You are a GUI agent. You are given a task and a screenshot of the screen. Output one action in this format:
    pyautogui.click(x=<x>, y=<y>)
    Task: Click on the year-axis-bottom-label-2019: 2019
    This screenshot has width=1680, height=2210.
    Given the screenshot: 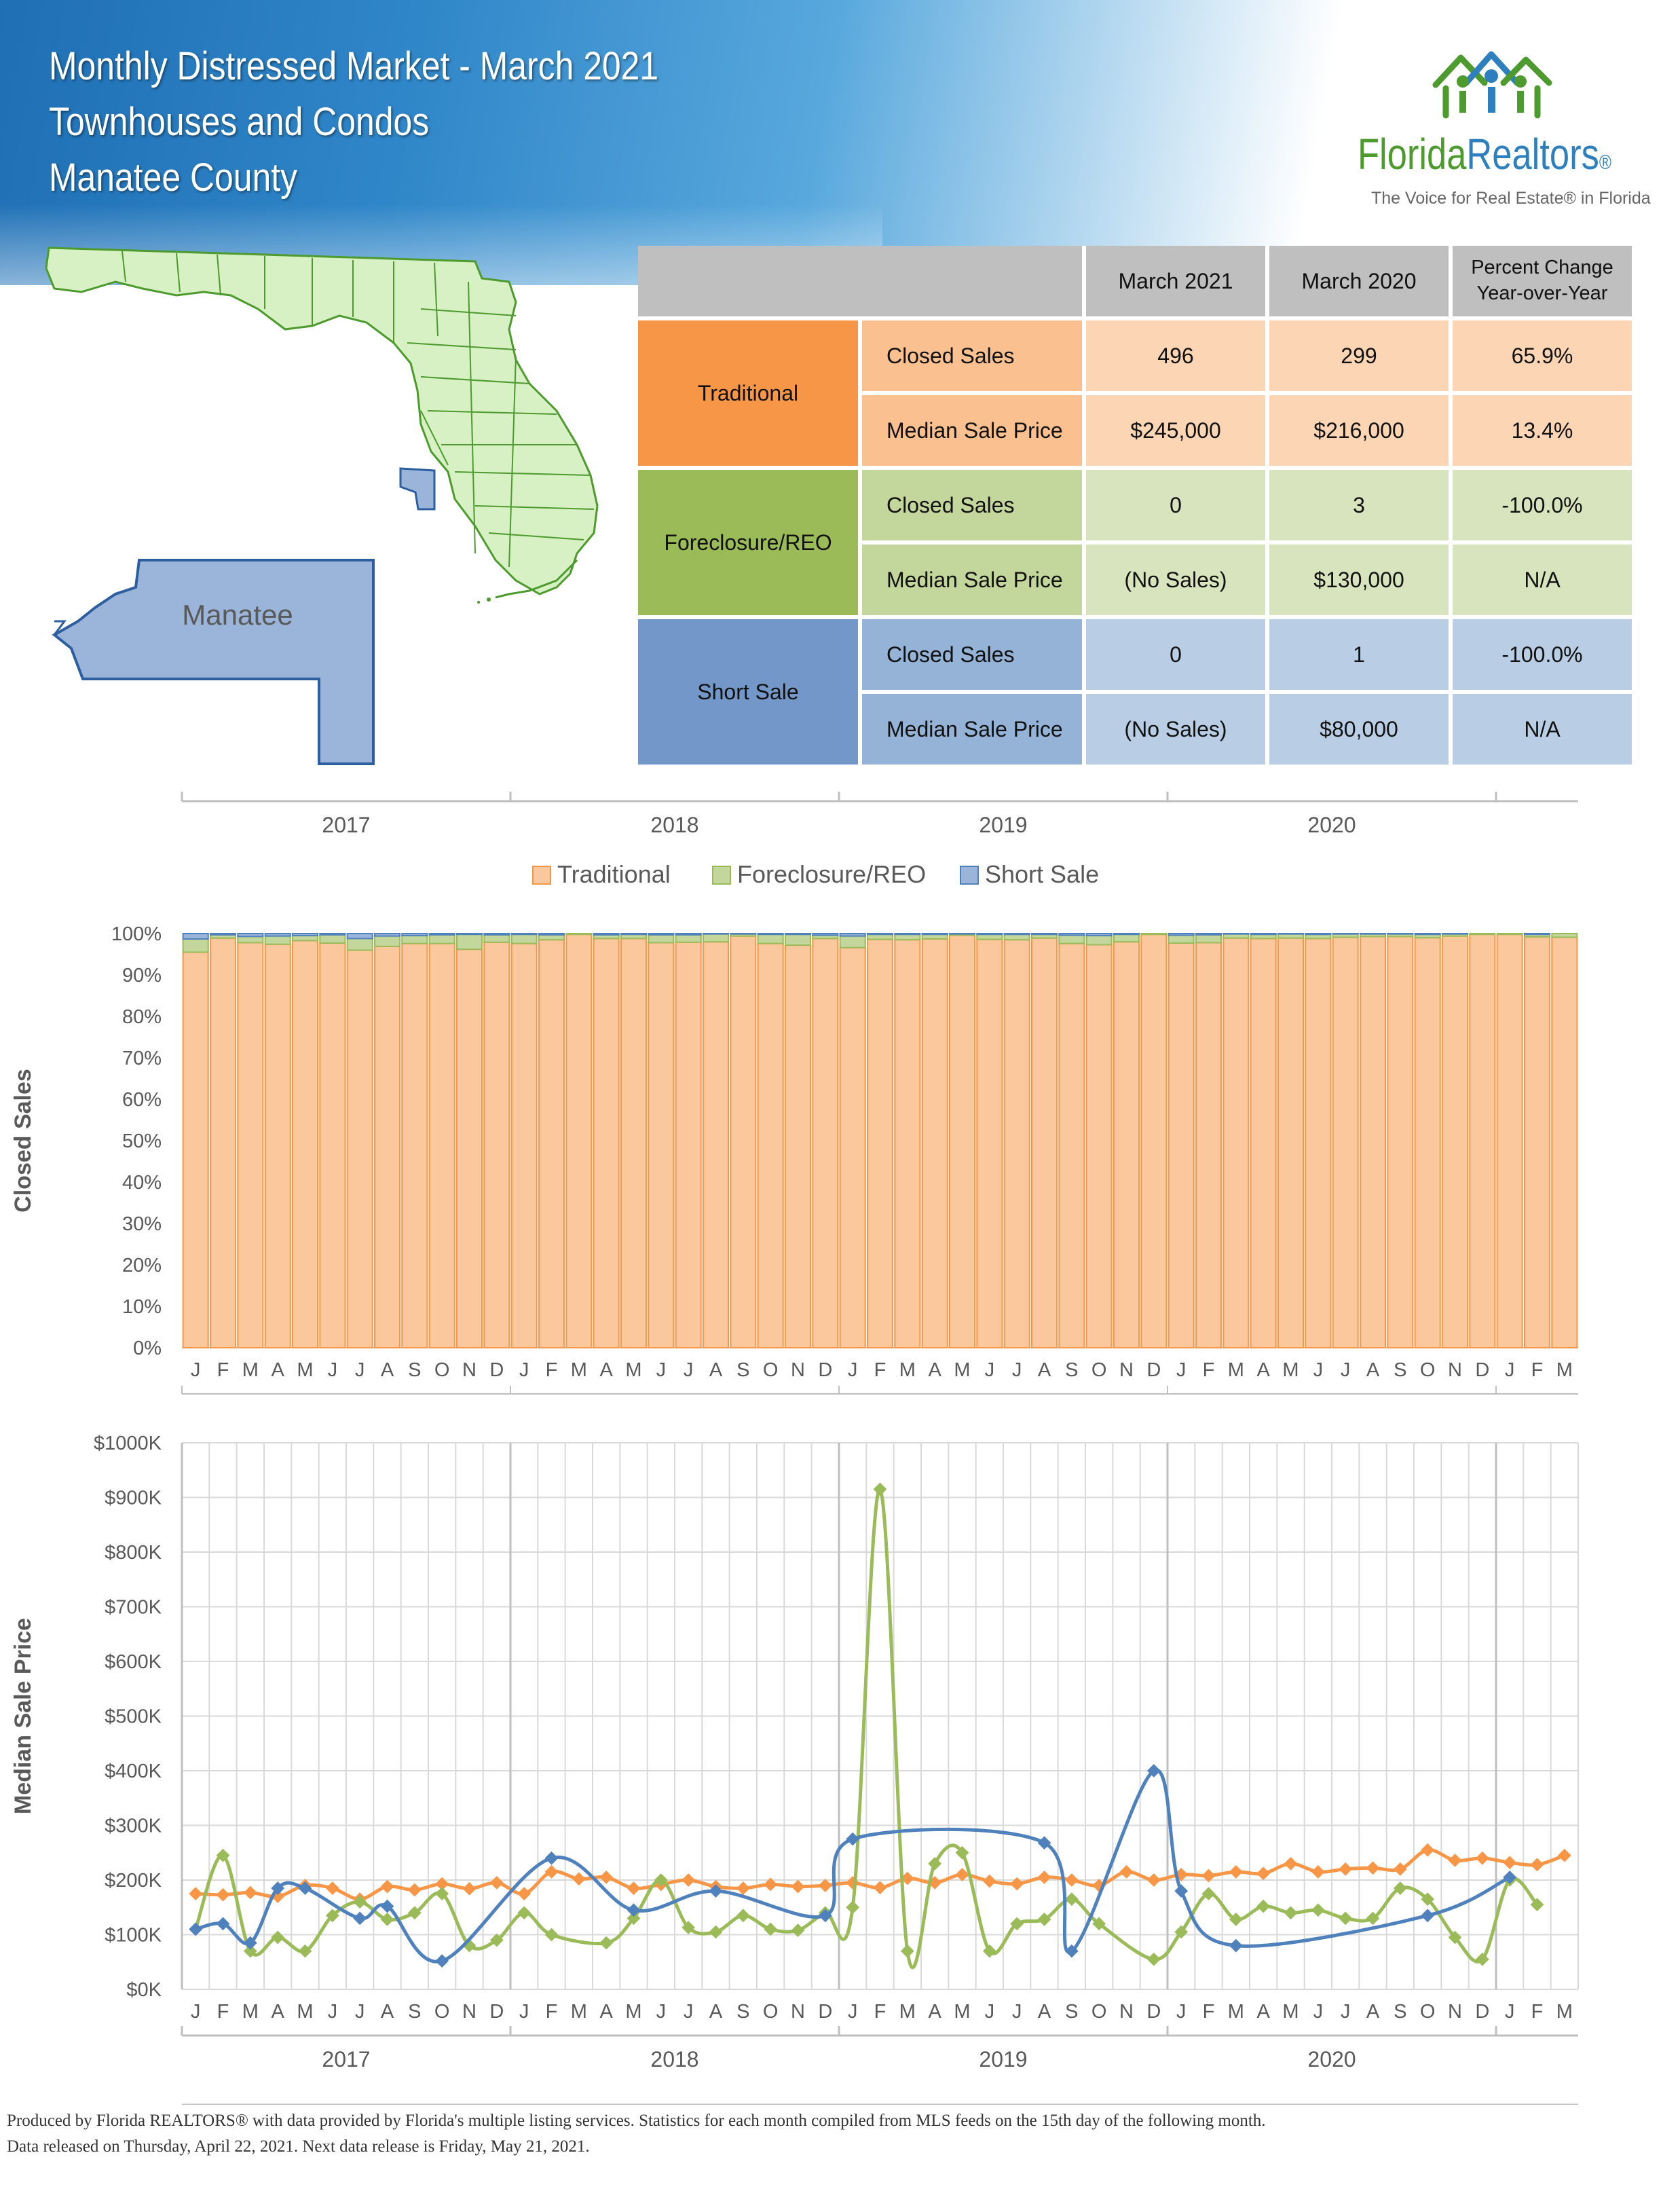 What is the action you would take?
    pyautogui.click(x=1003, y=2059)
    